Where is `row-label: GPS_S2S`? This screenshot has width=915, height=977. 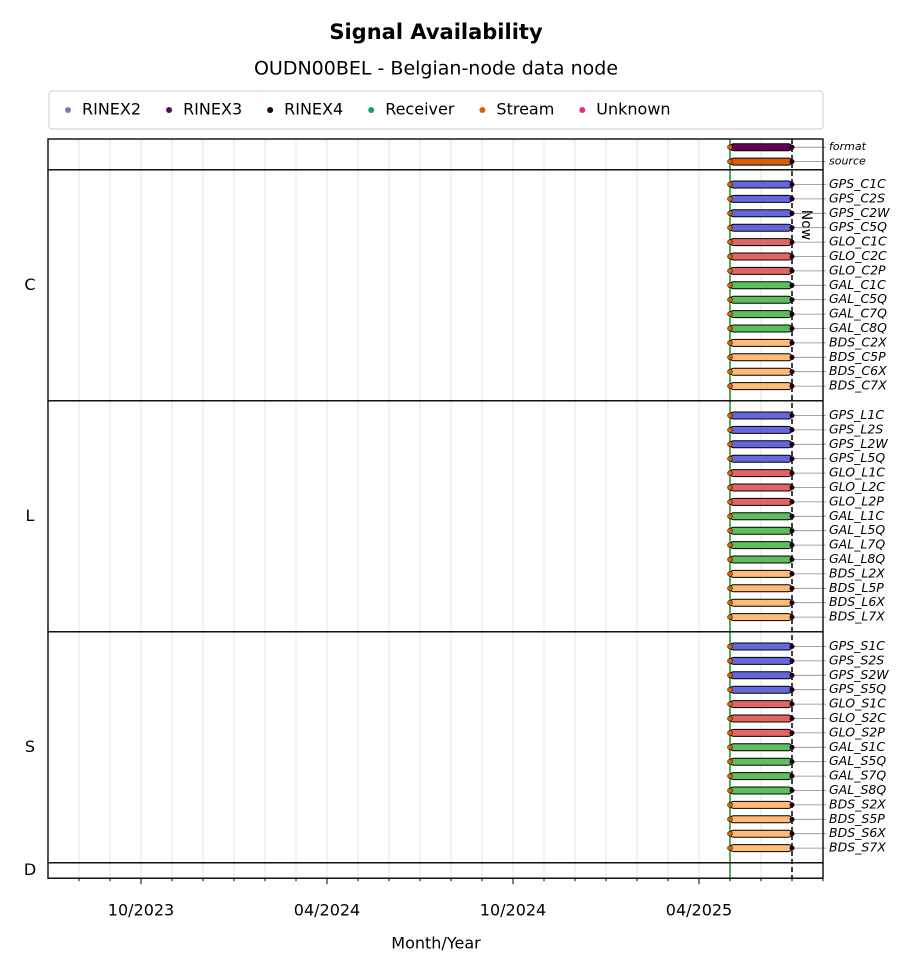
row-label: GPS_S2S is located at coordinates (856, 659).